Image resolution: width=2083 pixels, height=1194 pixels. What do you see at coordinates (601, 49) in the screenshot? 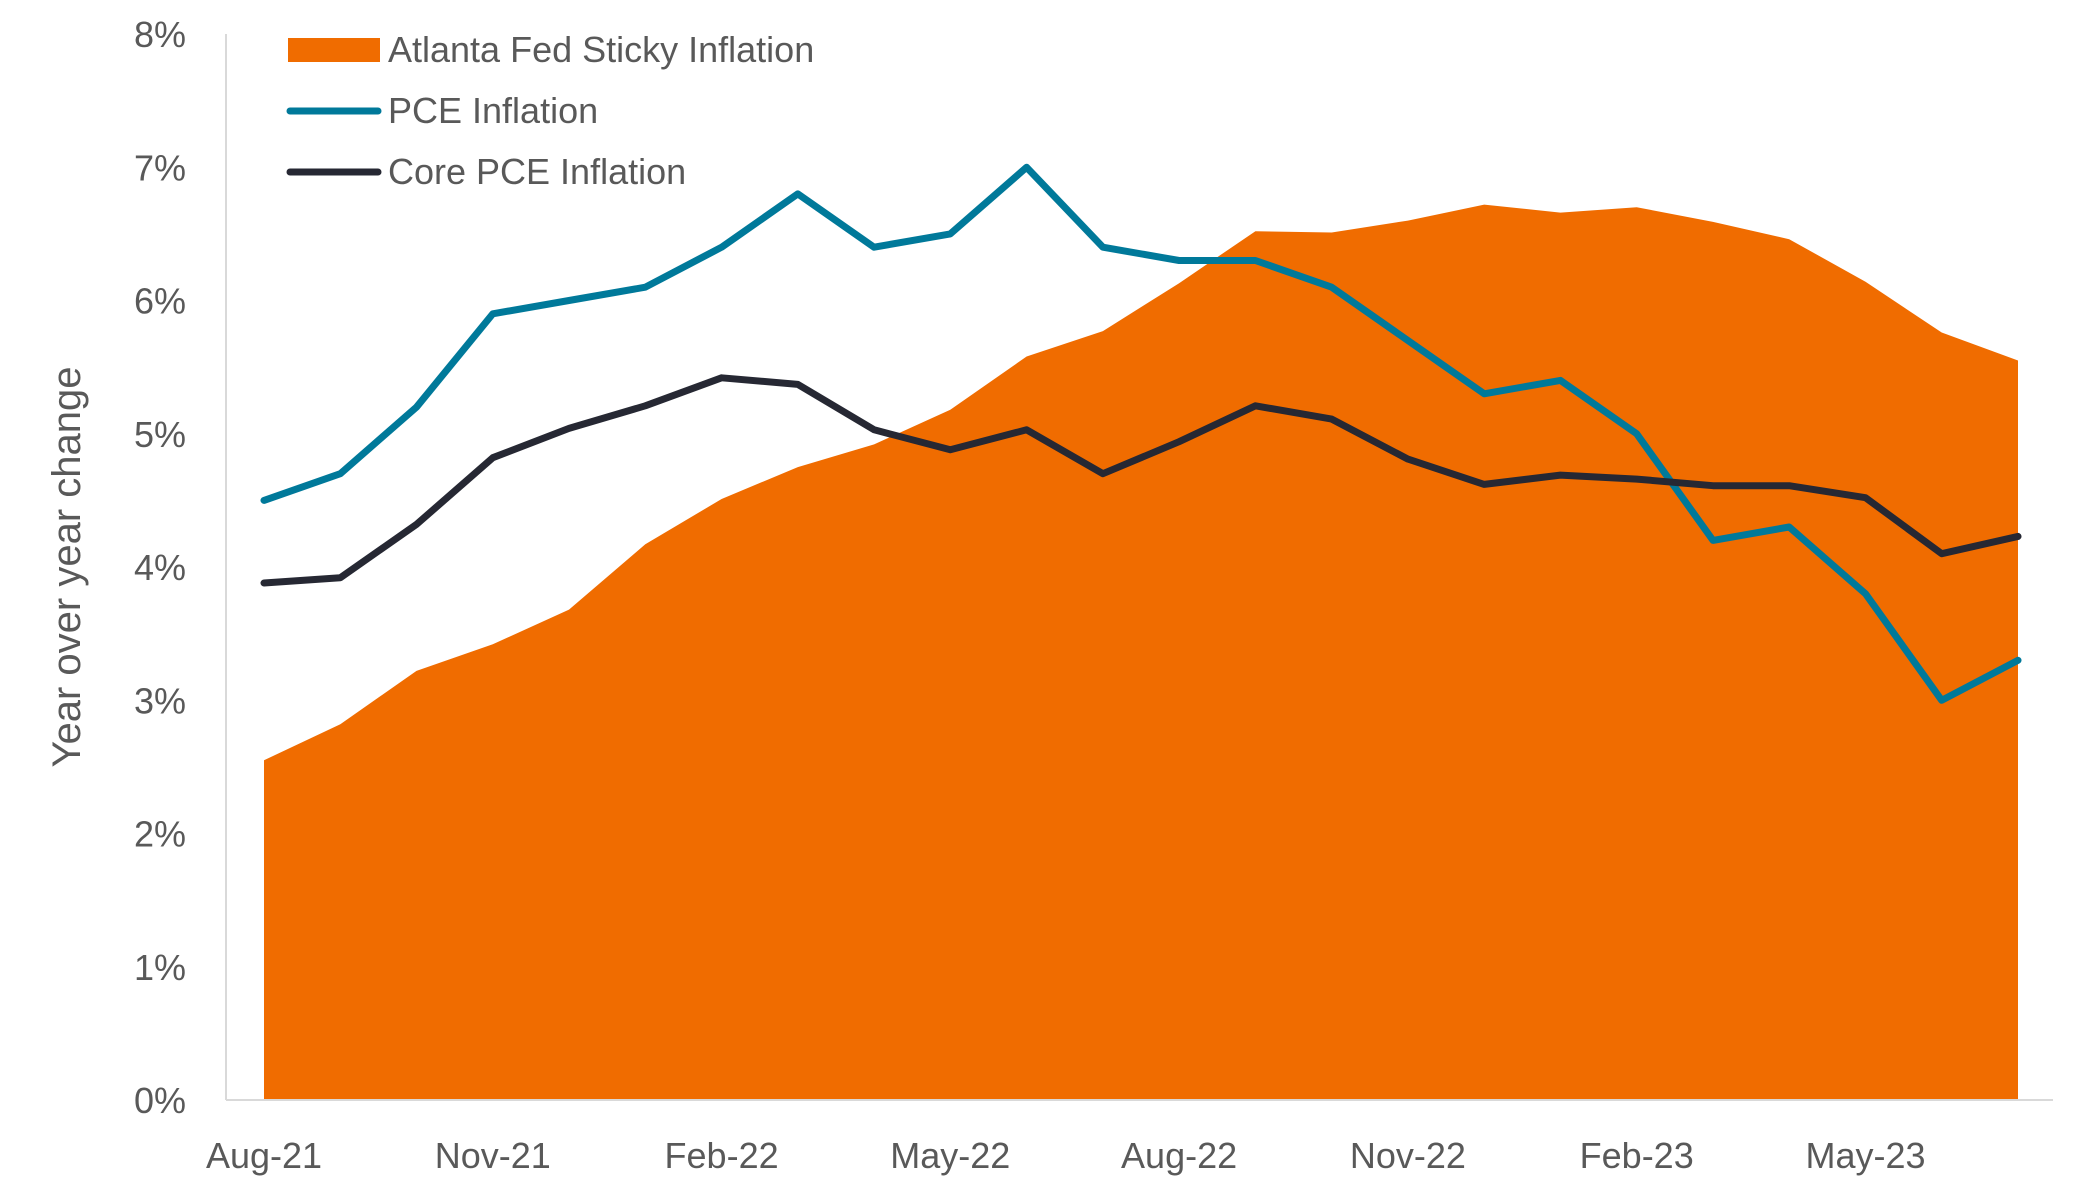
I see `legend-label-atlanta-fed-sticky-inflation: Atlanta Fed Sticky Inflation` at bounding box center [601, 49].